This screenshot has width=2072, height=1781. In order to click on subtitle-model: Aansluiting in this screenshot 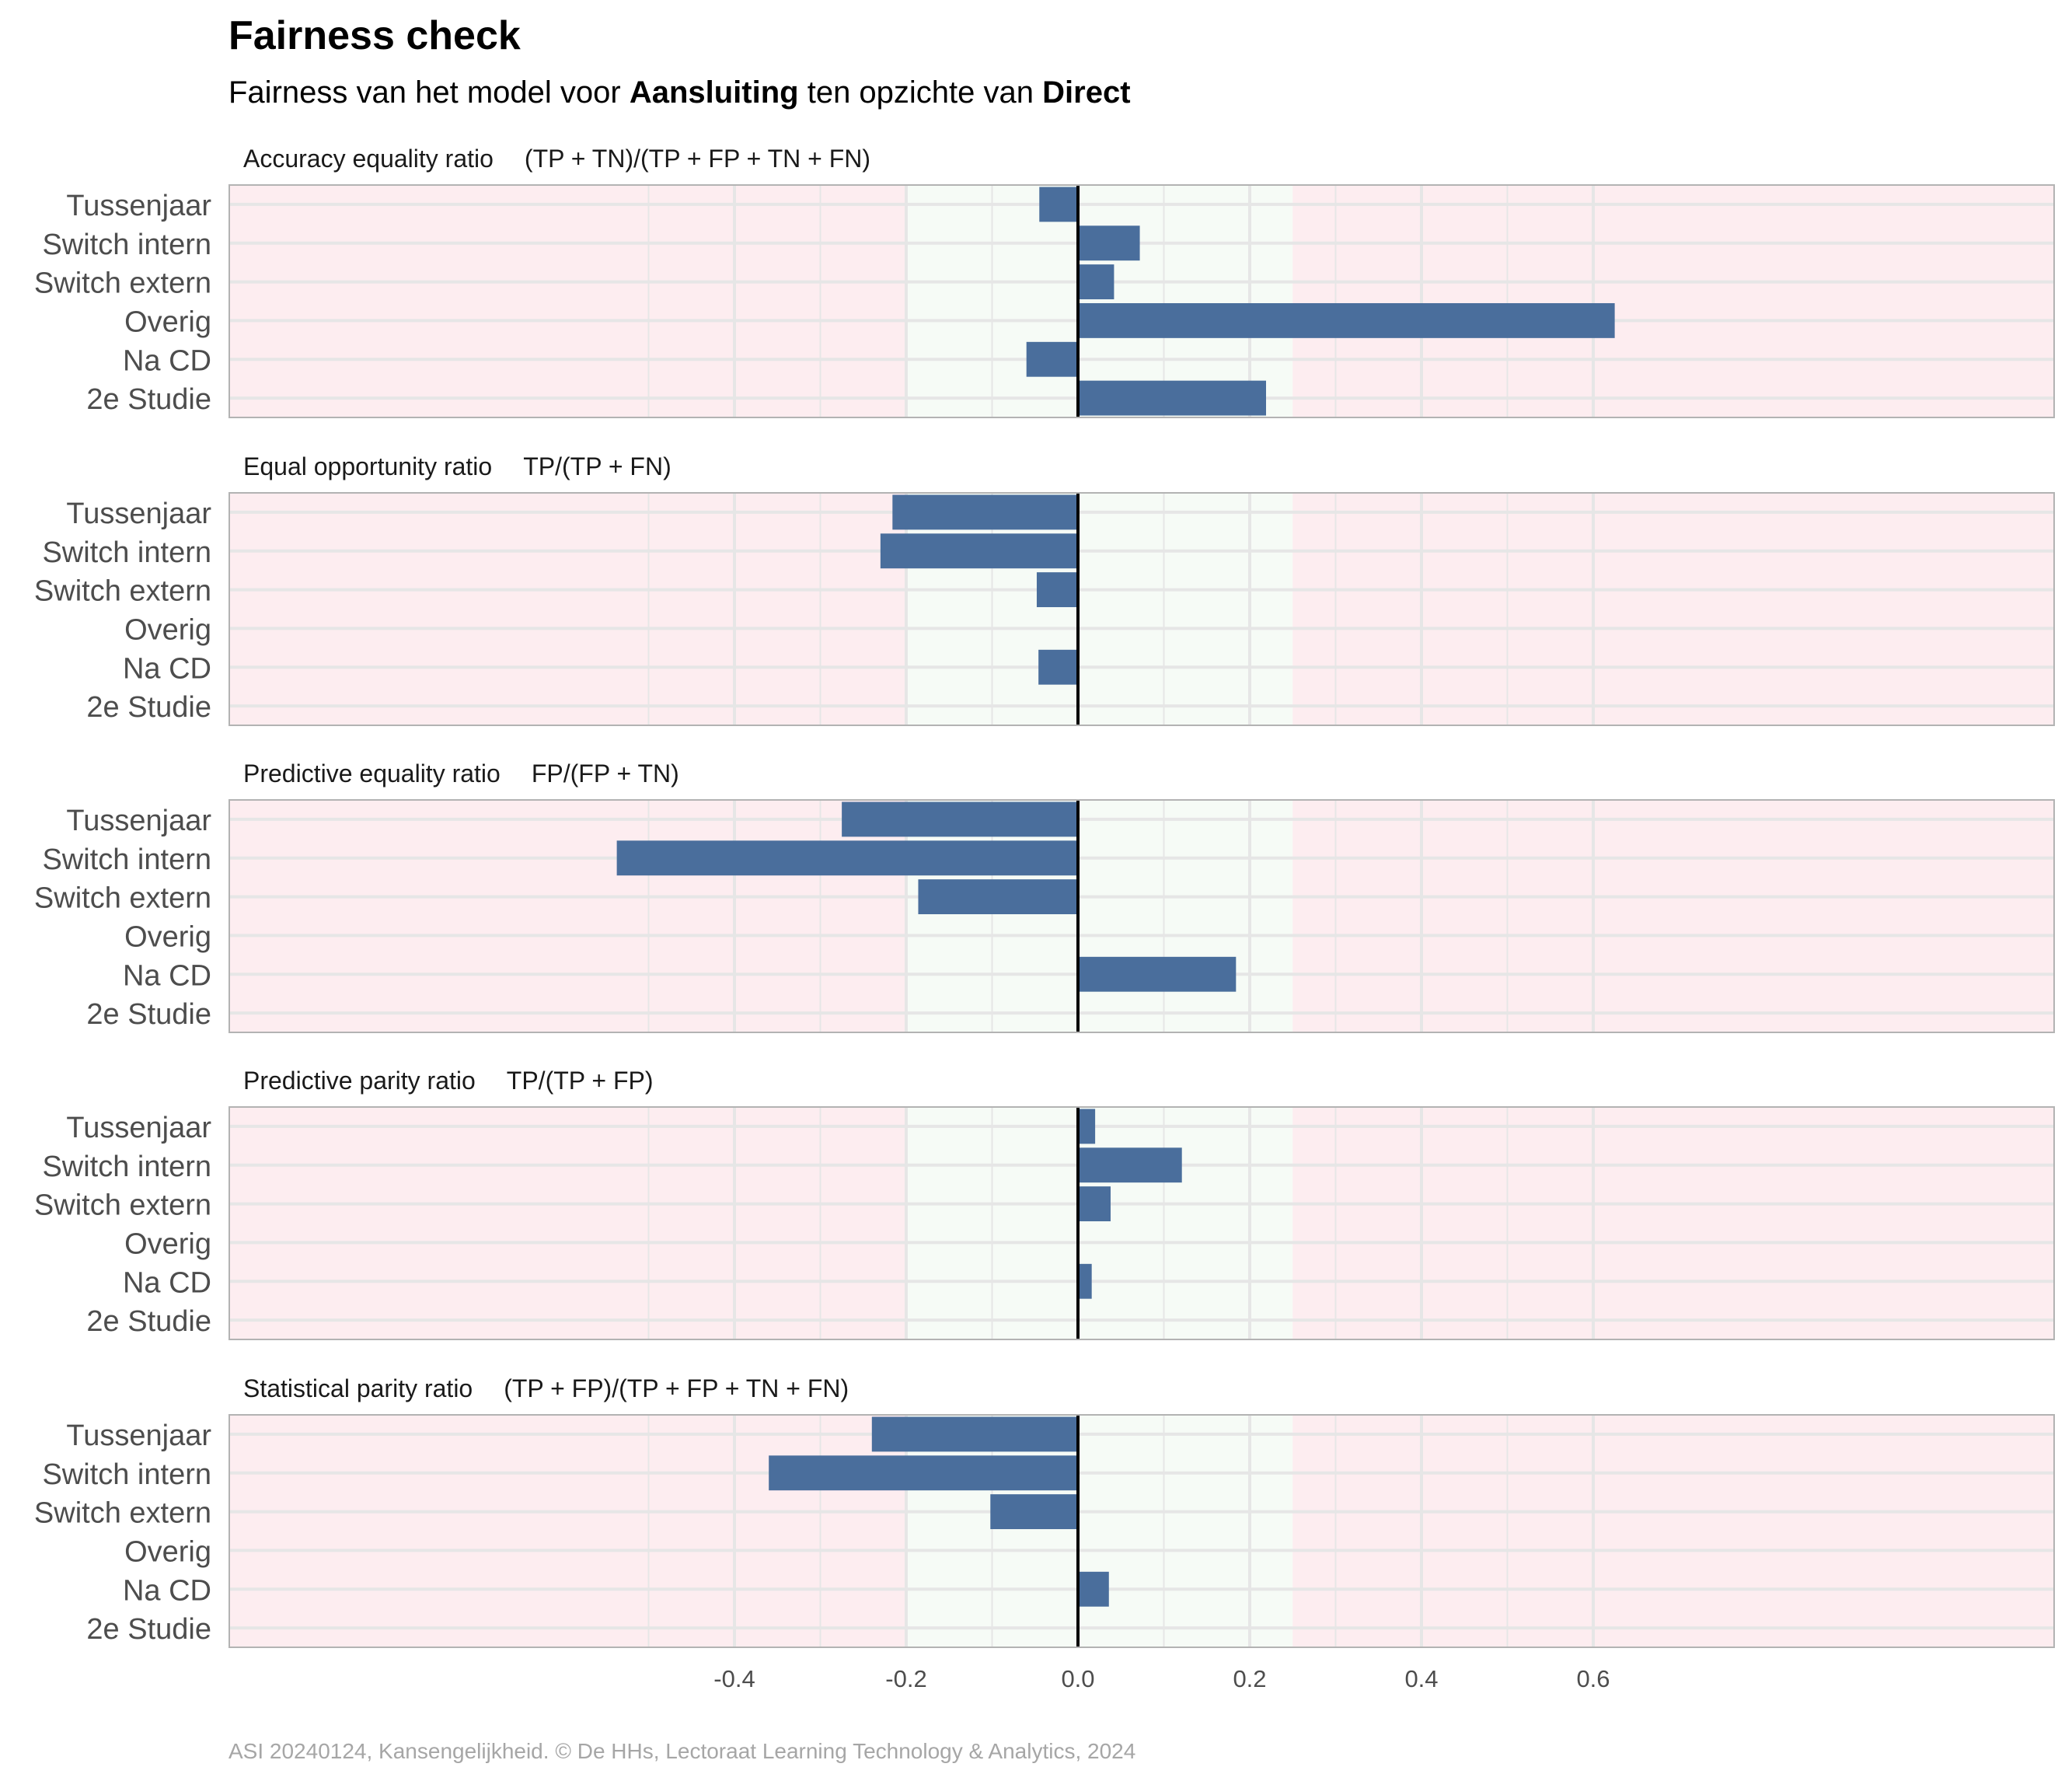, I will do `click(714, 92)`.